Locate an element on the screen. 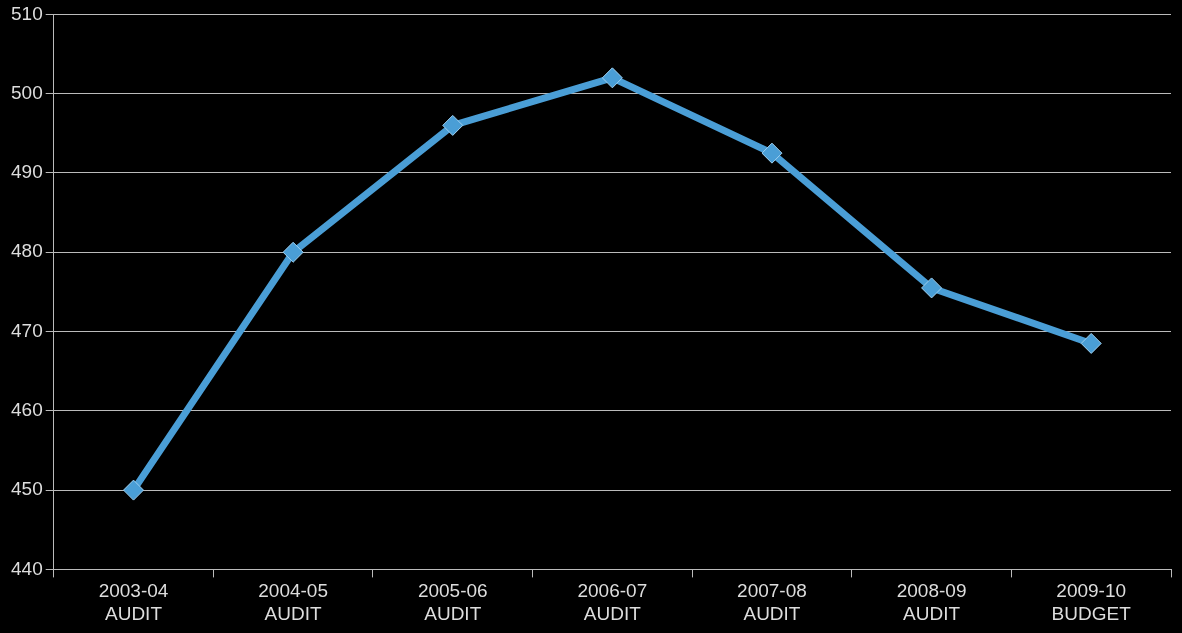 The width and height of the screenshot is (1182, 633). x-tick-label: 2005-06 AUDIT is located at coordinates (452, 602).